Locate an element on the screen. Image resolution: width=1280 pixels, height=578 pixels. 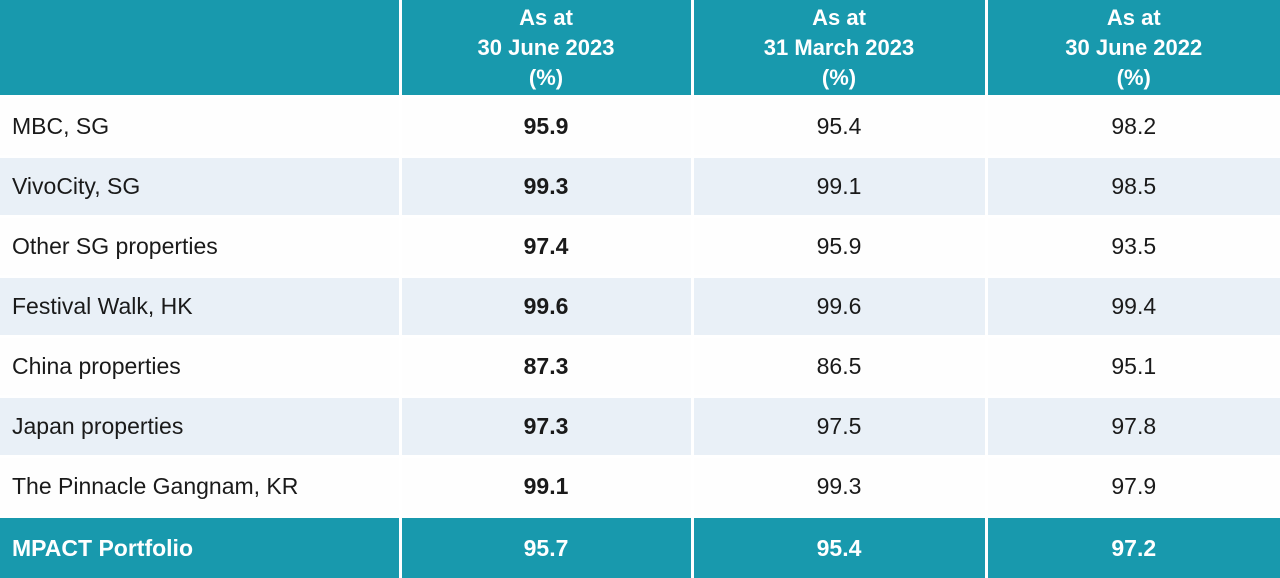
header-corner-cell is located at coordinates (200, 49).